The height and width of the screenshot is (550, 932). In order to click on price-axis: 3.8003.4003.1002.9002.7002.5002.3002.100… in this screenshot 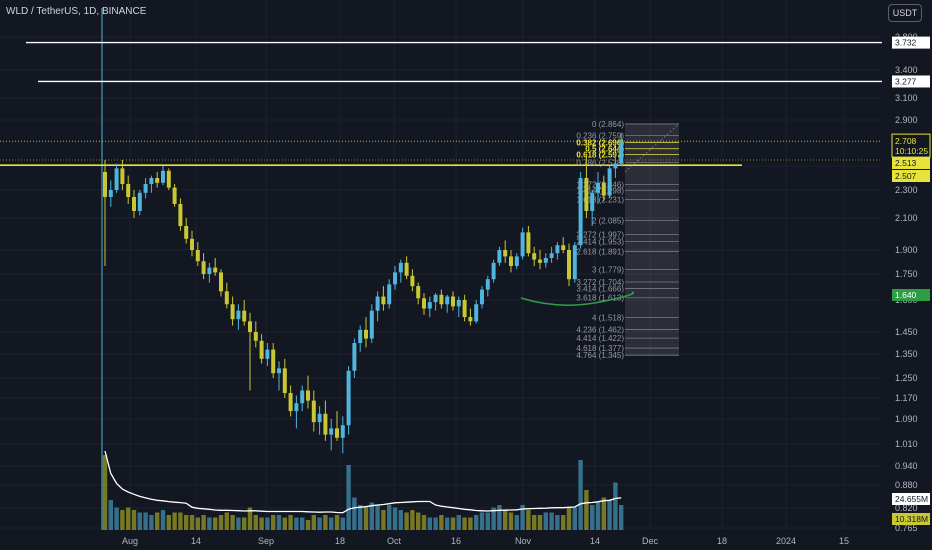, I will do `click(906, 282)`.